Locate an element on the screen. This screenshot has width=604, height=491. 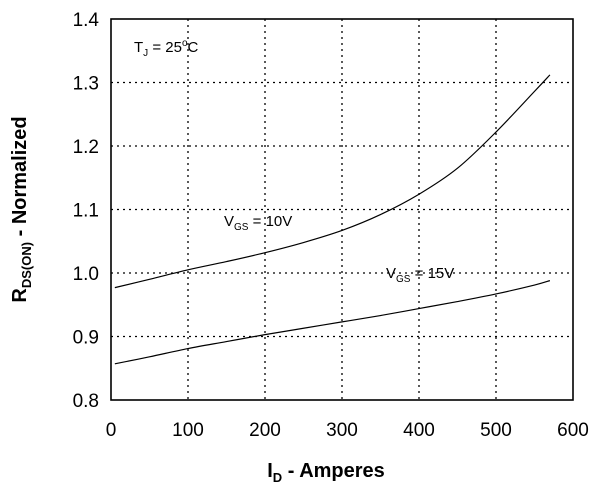
series-label-vgs-10v-sub: GS is located at coordinates (241, 227).